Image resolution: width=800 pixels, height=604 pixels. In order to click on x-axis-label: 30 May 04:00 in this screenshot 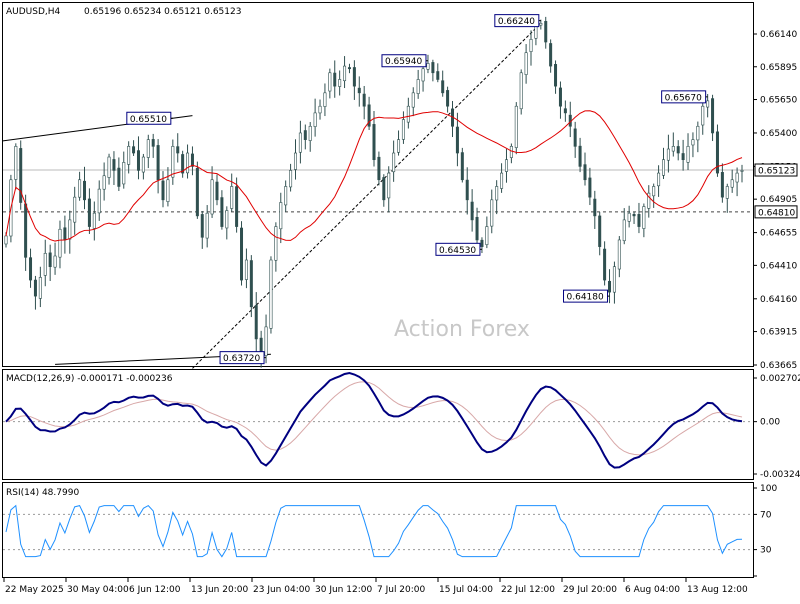, I will do `click(98, 590)`.